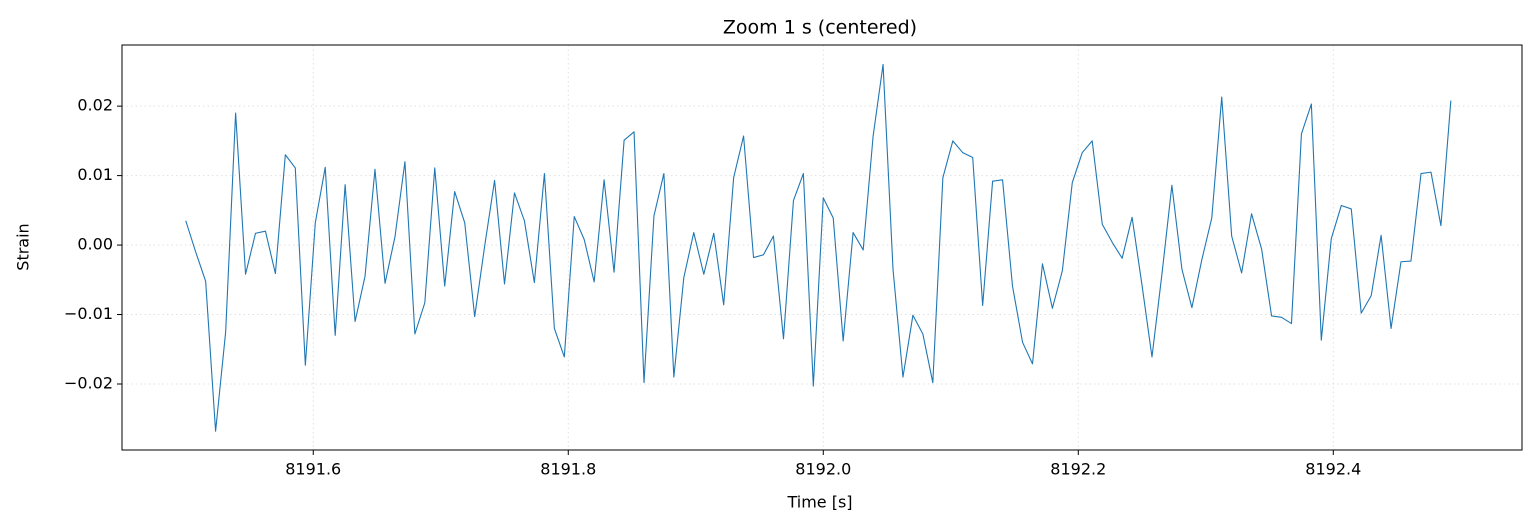  Describe the element at coordinates (568, 469) in the screenshot. I see `x-tick-label: 8191.8` at that location.